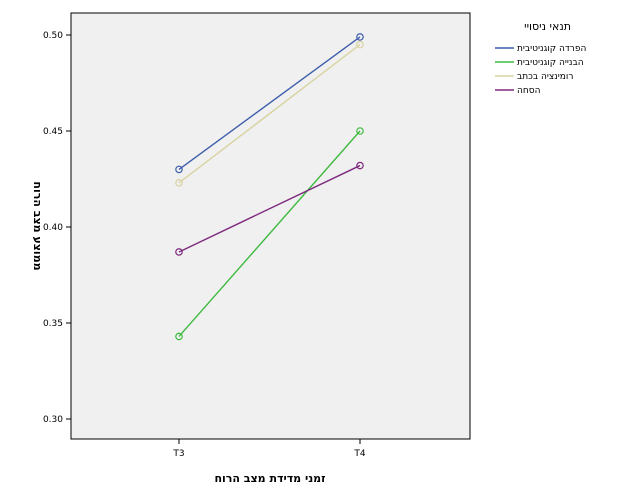 This screenshot has width=629, height=504. Describe the element at coordinates (53, 36) in the screenshot. I see `y-tick-label: 0.50` at that location.